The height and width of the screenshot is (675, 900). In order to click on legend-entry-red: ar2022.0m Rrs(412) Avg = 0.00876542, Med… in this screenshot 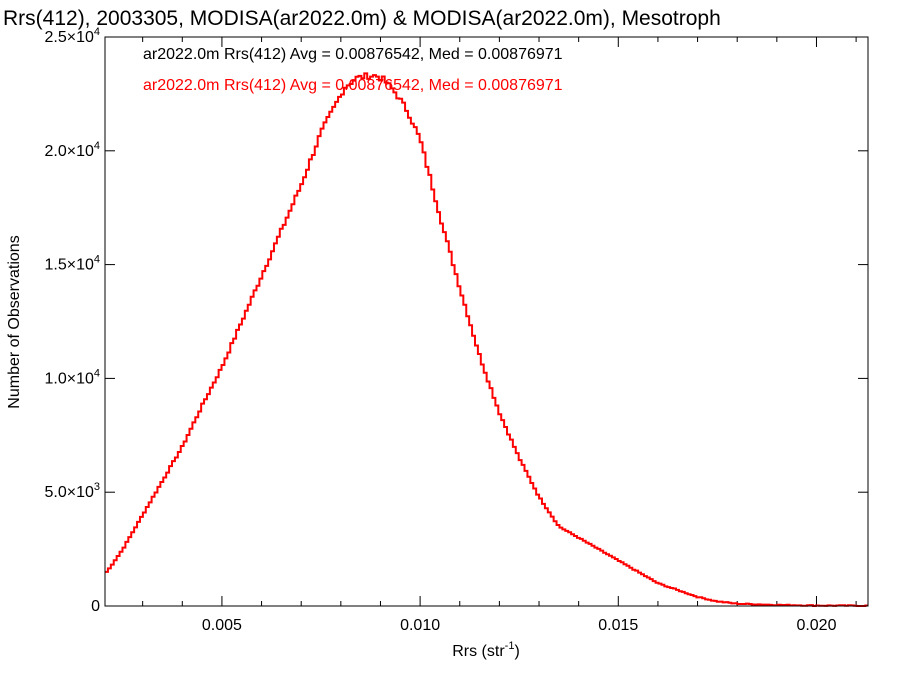, I will do `click(353, 85)`.